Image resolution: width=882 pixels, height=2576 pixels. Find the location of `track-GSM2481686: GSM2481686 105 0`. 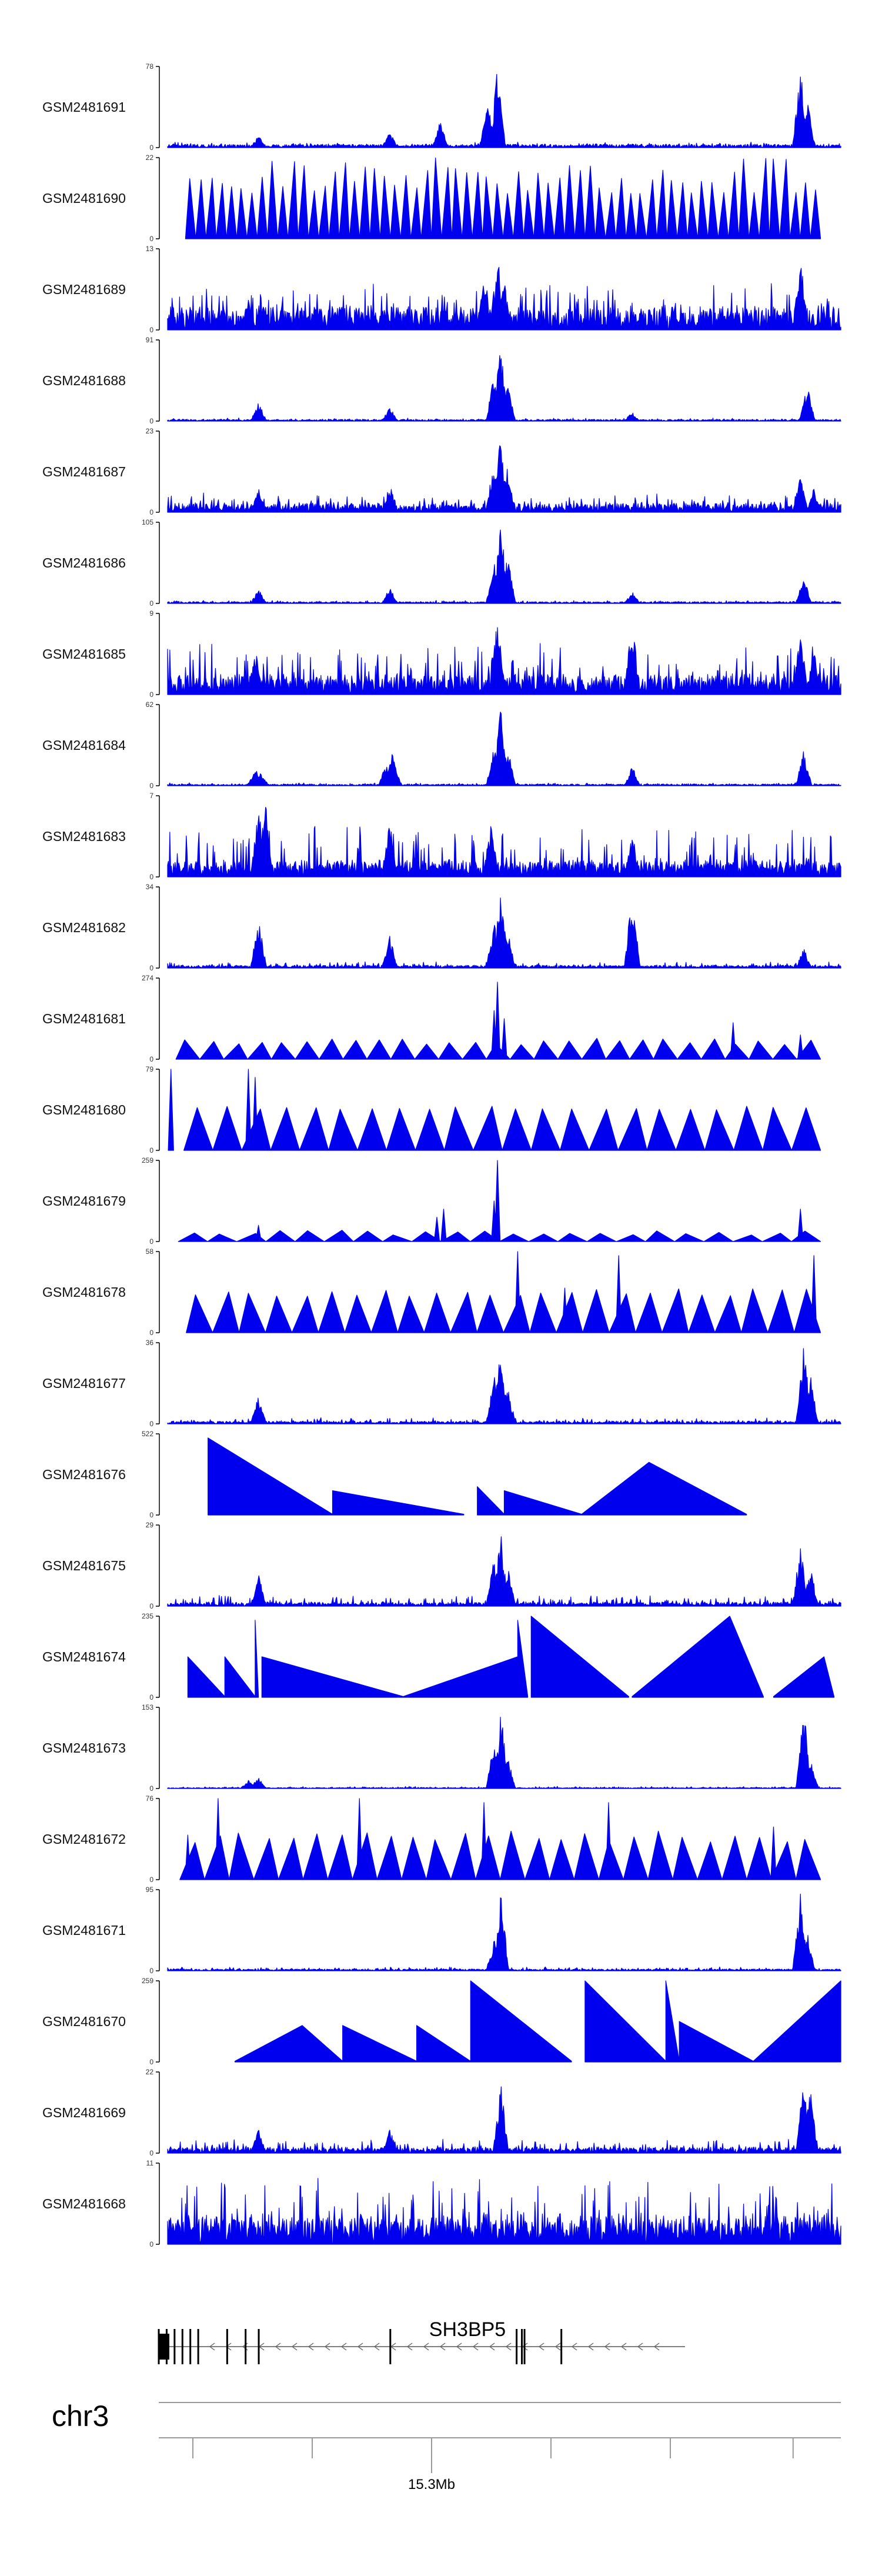

track-GSM2481686: GSM2481686 105 0 is located at coordinates (441, 563).